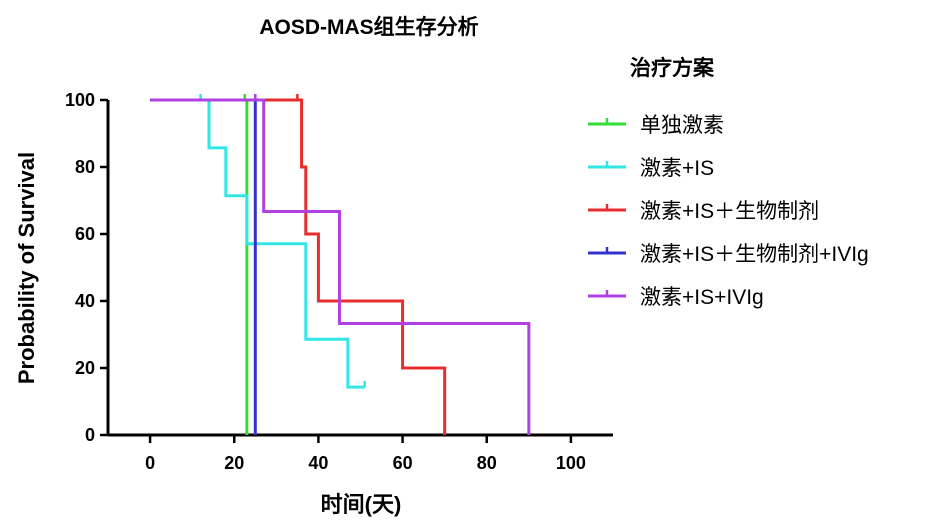  Describe the element at coordinates (672, 68) in the screenshot. I see `legend-title: 治疗方案` at that location.